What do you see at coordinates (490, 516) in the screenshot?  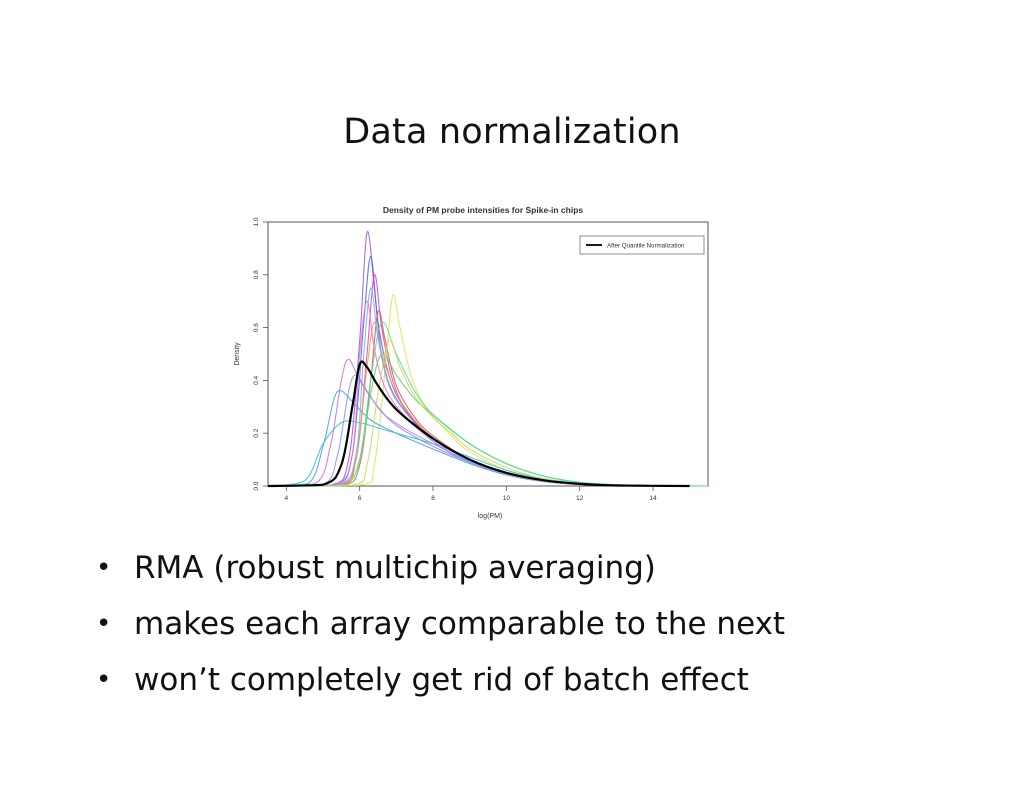 I see `x-axis-label: log(PM)` at bounding box center [490, 516].